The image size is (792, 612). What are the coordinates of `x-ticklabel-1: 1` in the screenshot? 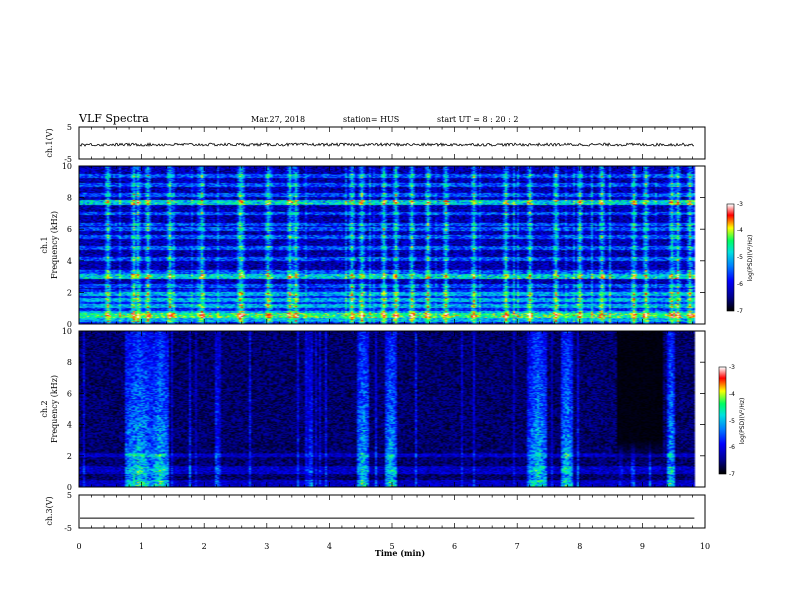 It's located at (141, 546).